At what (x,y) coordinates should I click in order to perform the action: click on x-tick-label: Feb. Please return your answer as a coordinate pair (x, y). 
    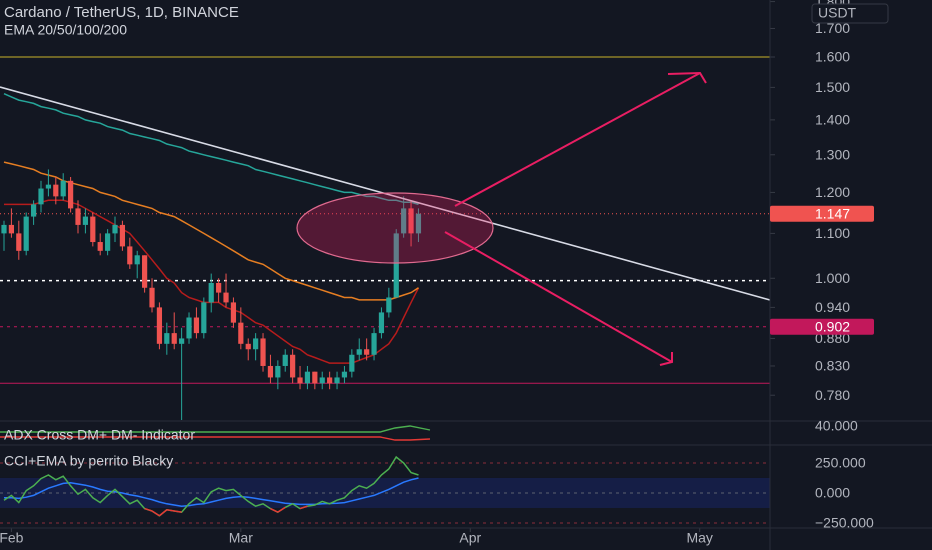
    Looking at the image, I should click on (12, 538).